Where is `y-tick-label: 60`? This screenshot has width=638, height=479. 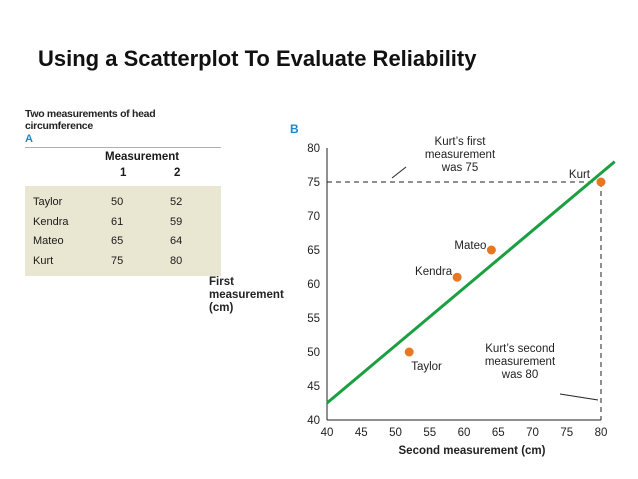 y-tick-label: 60 is located at coordinates (313, 285).